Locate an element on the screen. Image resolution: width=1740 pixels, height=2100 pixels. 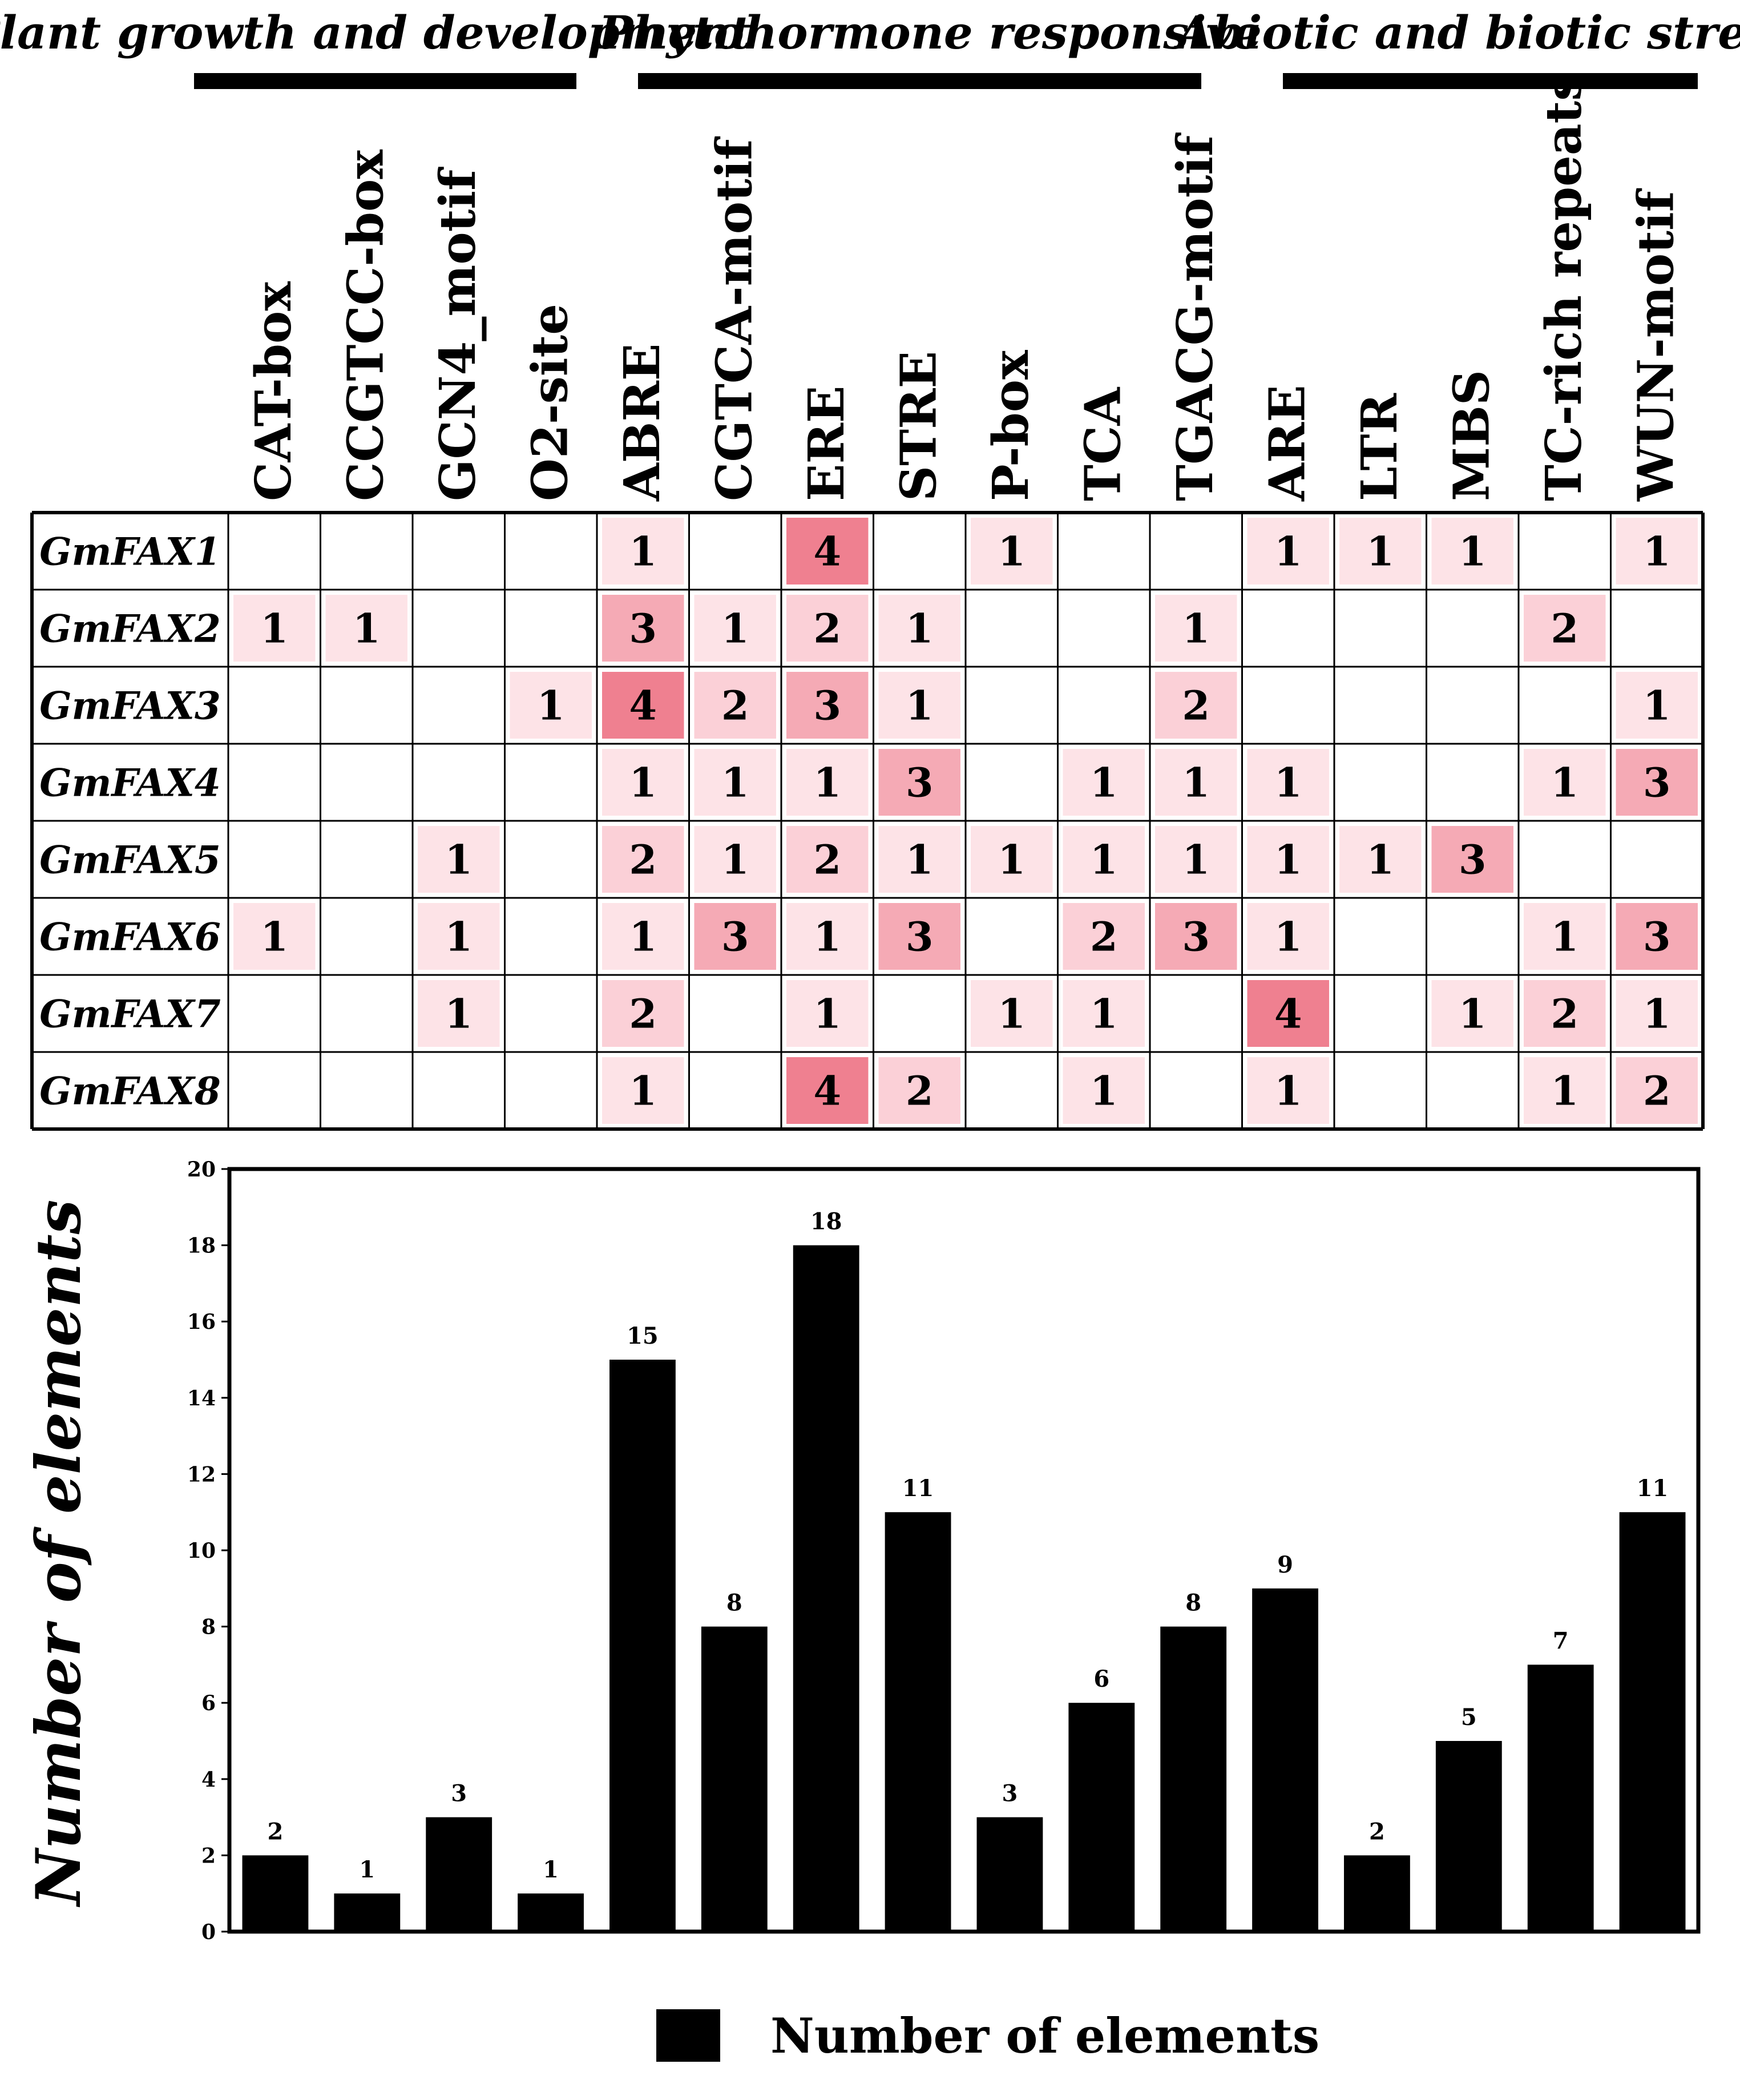
heatmap-cell-gmfax1-wun-motif is located at coordinates (1657, 551).